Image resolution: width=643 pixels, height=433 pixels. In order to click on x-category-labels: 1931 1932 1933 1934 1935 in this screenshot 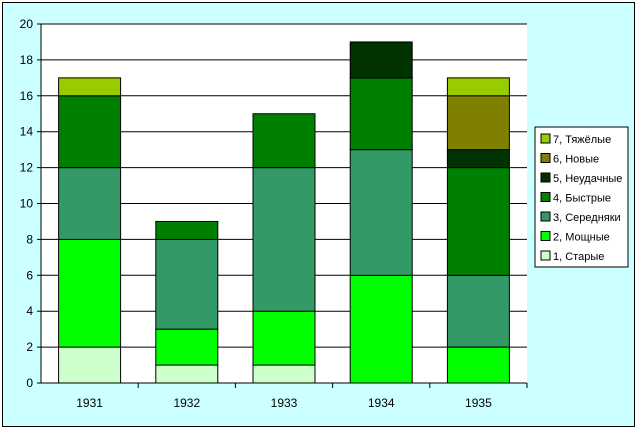, I will do `click(302, 396)`.